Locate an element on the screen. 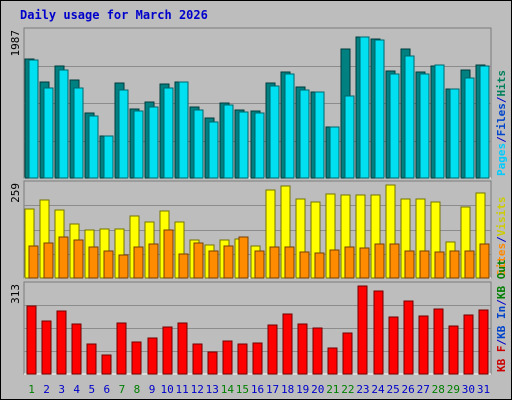 This screenshot has height=400, width=512. x-label-day-29: 29 is located at coordinates (453, 389).